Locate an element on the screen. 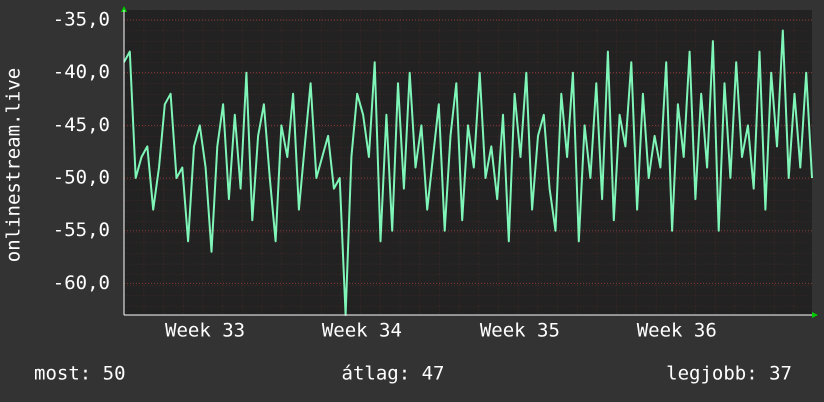 The width and height of the screenshot is (824, 402). x-tick-label: Week 33 is located at coordinates (205, 331).